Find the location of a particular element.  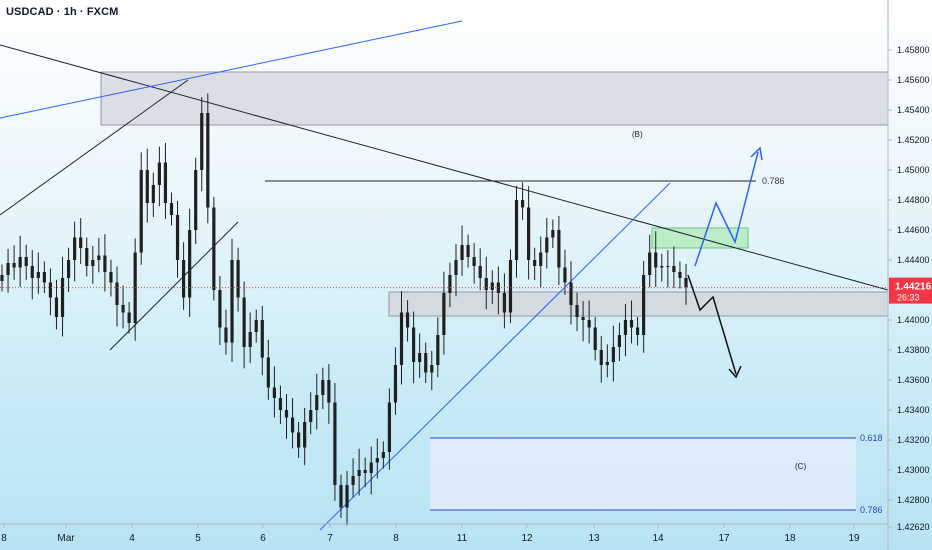

time-axis: 8 Mar 4 5 6 7 8 11 12 13 14 17 18 19 is located at coordinates (430, 534).